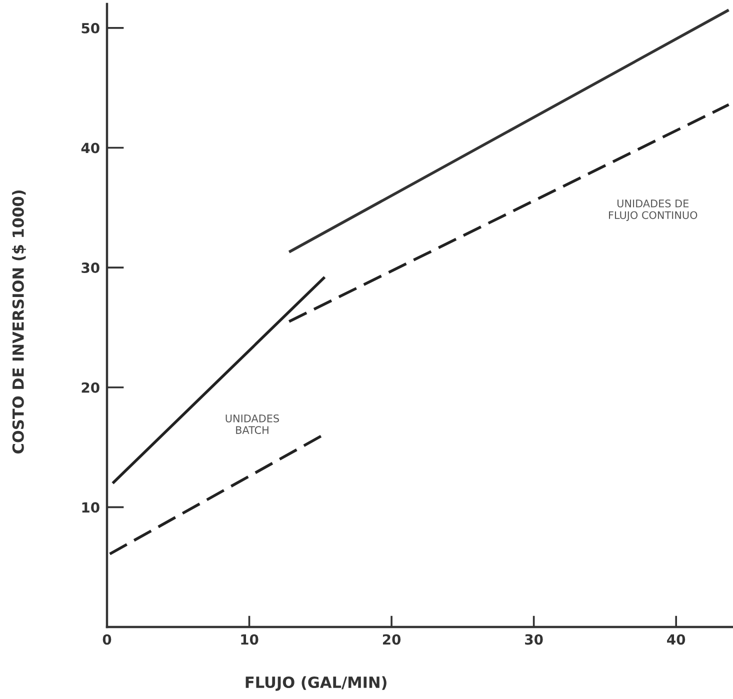  Describe the element at coordinates (252, 424) in the screenshot. I see `annotation: UNIDADES BATCH` at that location.